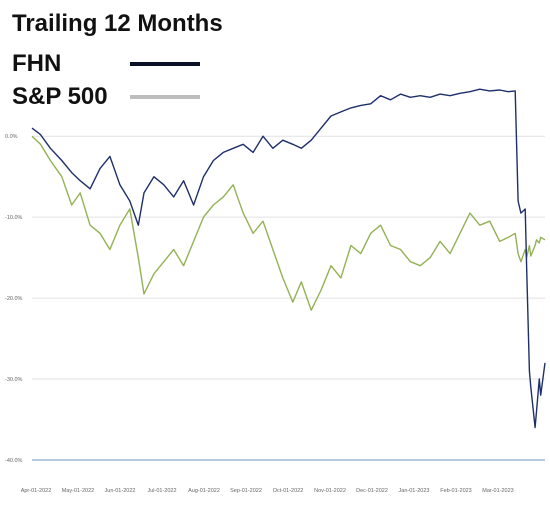 Image resolution: width=550 pixels, height=507 pixels. What do you see at coordinates (165, 64) in the screenshot?
I see `legend-swatch-fhn` at bounding box center [165, 64].